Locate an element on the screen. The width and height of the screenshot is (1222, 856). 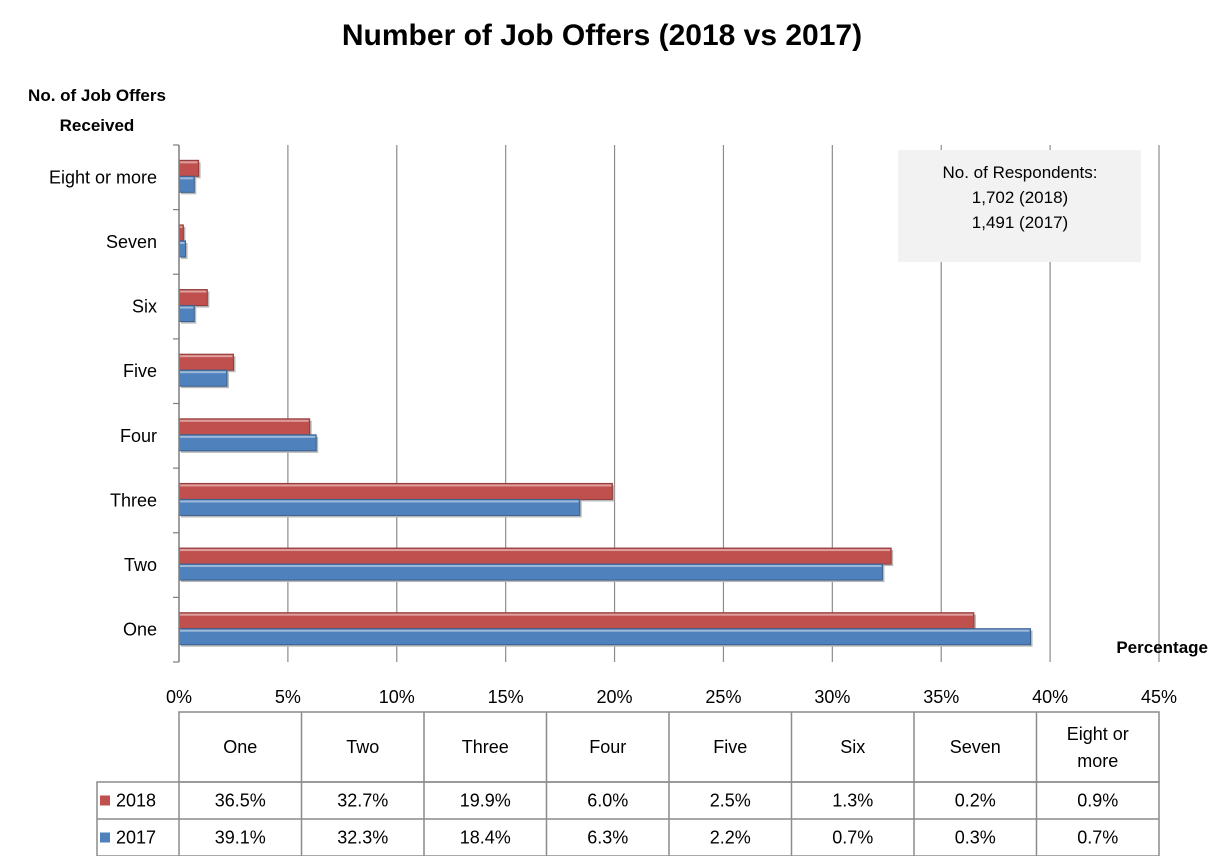
y-axis-label: No. of Job Offers Received is located at coordinates (97, 110).